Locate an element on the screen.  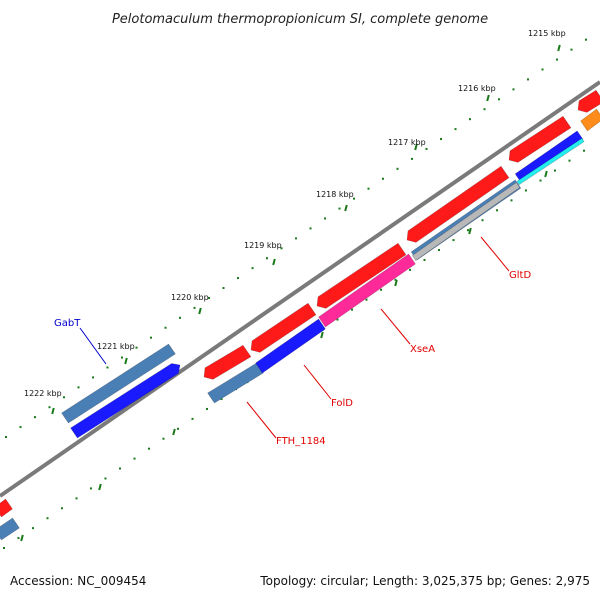
tick-label: 1218 kbp is located at coordinates (335, 194).